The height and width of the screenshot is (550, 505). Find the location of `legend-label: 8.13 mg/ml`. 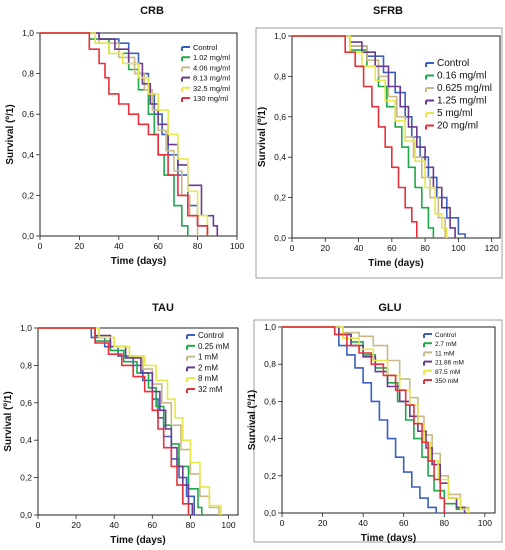

legend-label: 8.13 mg/ml is located at coordinates (211, 78).